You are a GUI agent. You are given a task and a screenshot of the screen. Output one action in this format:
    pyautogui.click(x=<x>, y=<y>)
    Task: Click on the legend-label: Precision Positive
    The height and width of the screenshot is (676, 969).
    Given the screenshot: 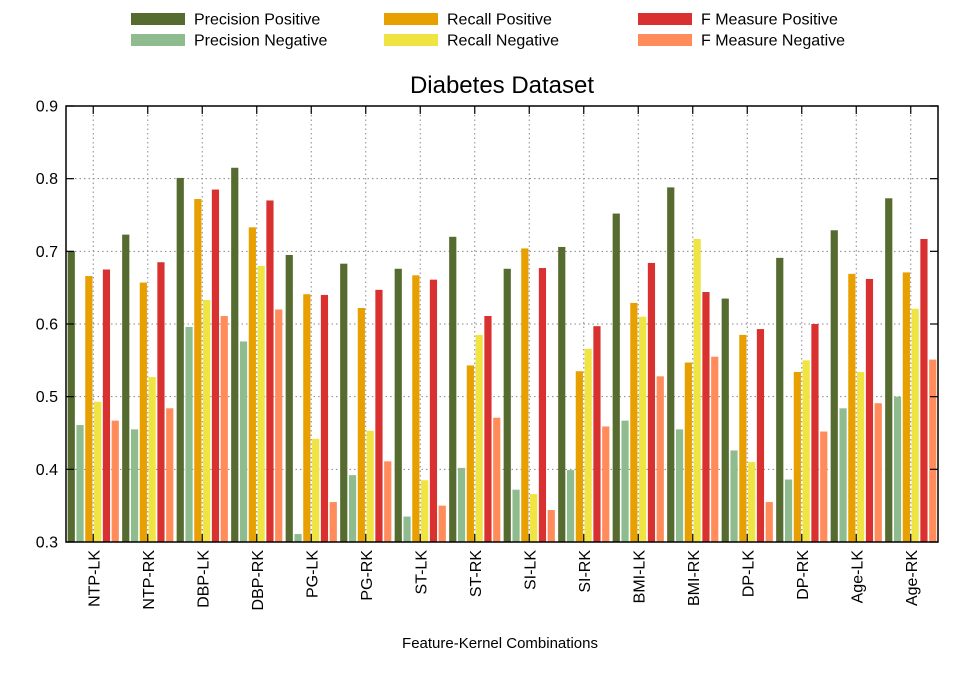 What is the action you would take?
    pyautogui.click(x=257, y=20)
    